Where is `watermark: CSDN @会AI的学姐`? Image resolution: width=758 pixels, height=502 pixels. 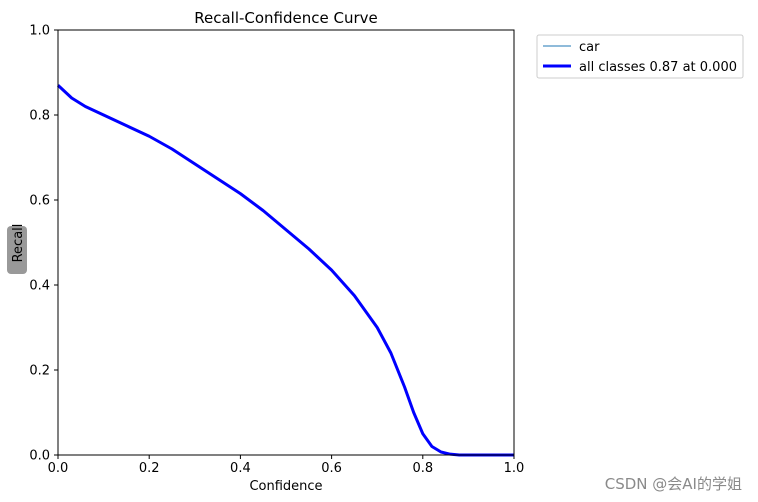 watermark: CSDN @会AI的学姐 is located at coordinates (673, 484).